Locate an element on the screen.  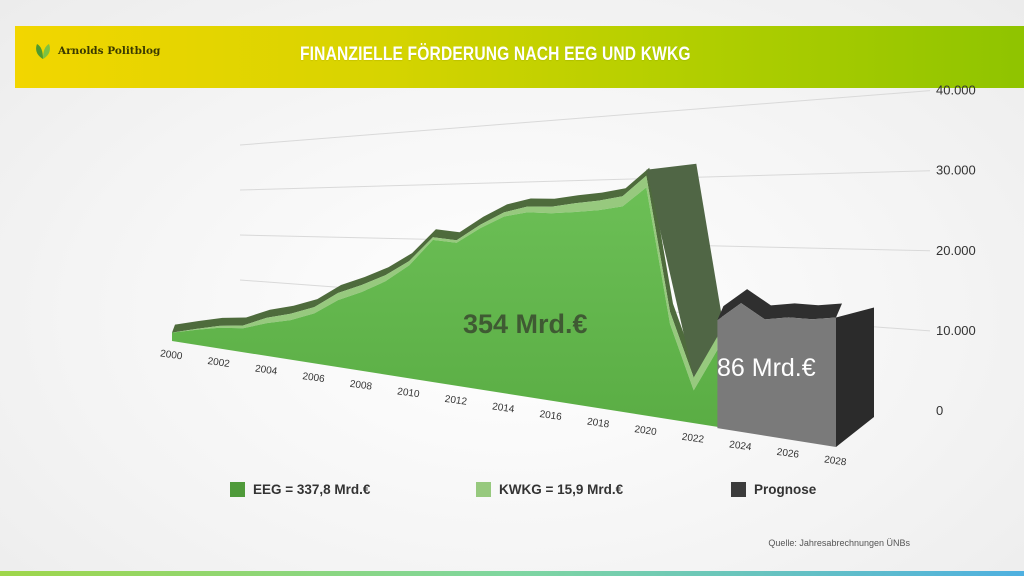
legend-swatch-kwkg is located at coordinates (483, 489).